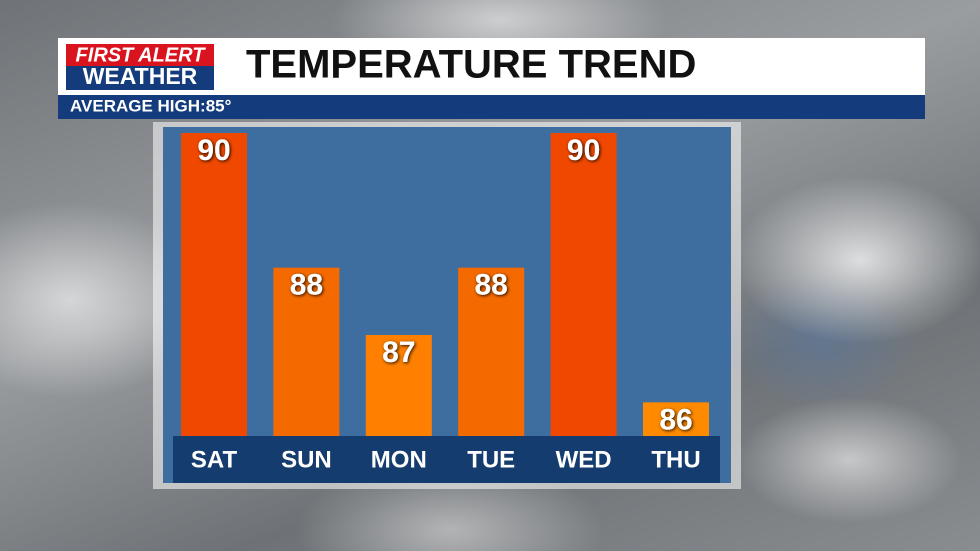  Describe the element at coordinates (471, 65) in the screenshot. I see `chart-title: TEMPERATURE TREND` at that location.